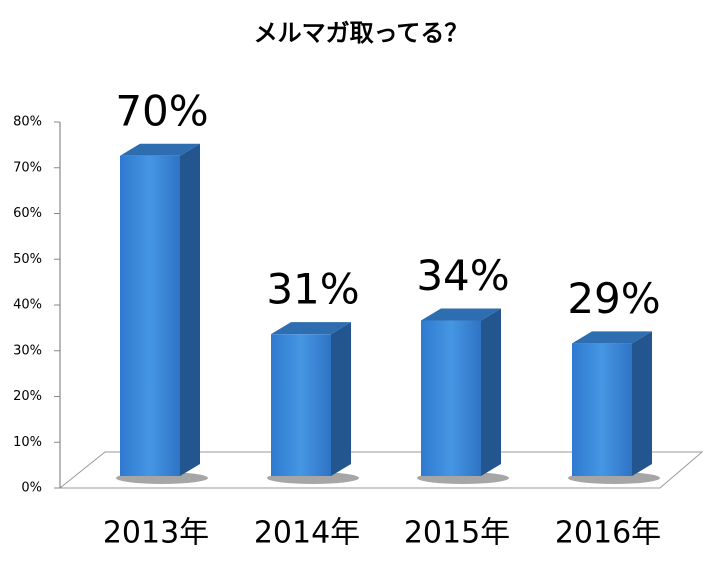  What do you see at coordinates (161, 110) in the screenshot?
I see `value-label: 70%` at bounding box center [161, 110].